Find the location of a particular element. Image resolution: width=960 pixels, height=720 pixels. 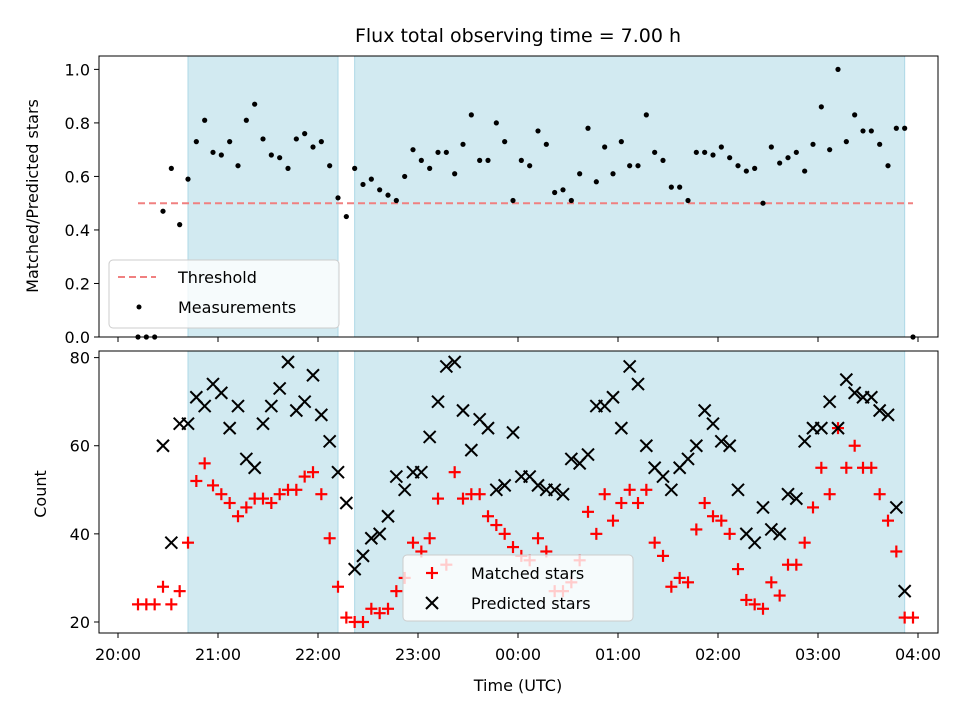

legend-predicted-swatch is located at coordinates (432, 603).